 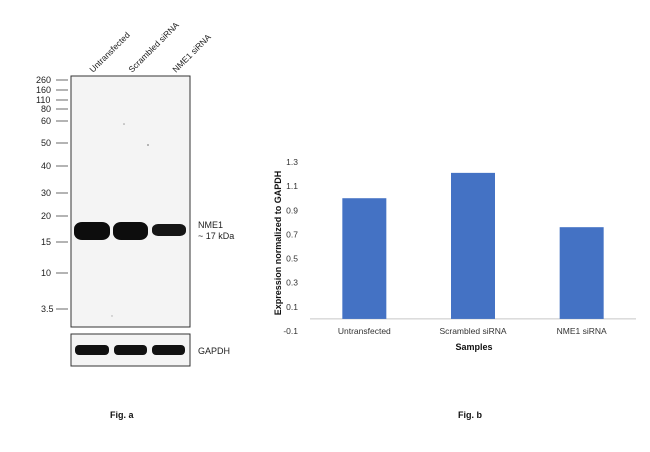 What do you see at coordinates (43, 100) in the screenshot?
I see `marker-label-110: 110` at bounding box center [43, 100].